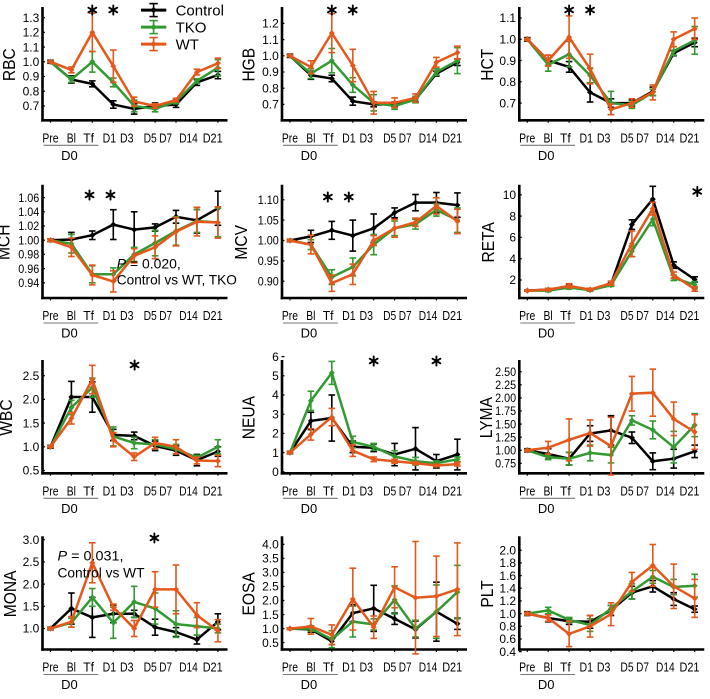 Image resolution: width=710 pixels, height=699 pixels. Describe the element at coordinates (507, 588) in the screenshot. I see `svg-text: 1.4` at that location.